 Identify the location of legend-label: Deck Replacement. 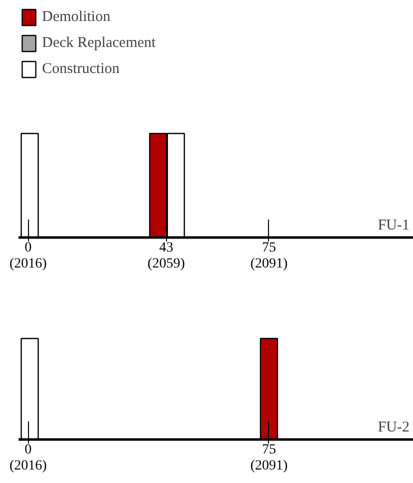
(99, 43).